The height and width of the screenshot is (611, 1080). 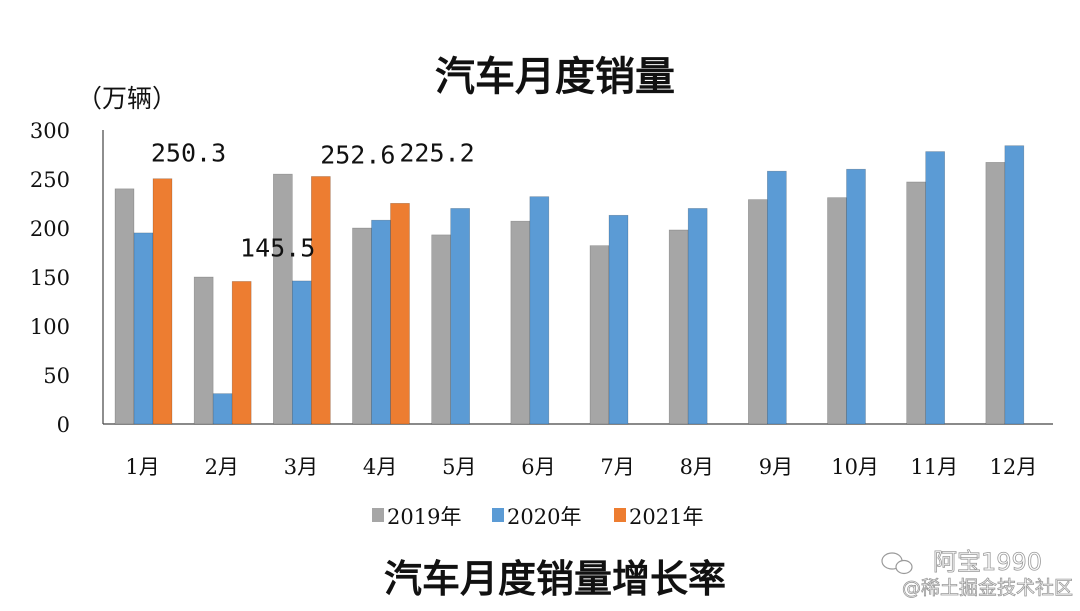 What do you see at coordinates (56, 376) in the screenshot?
I see `y-tick-label: 50` at bounding box center [56, 376].